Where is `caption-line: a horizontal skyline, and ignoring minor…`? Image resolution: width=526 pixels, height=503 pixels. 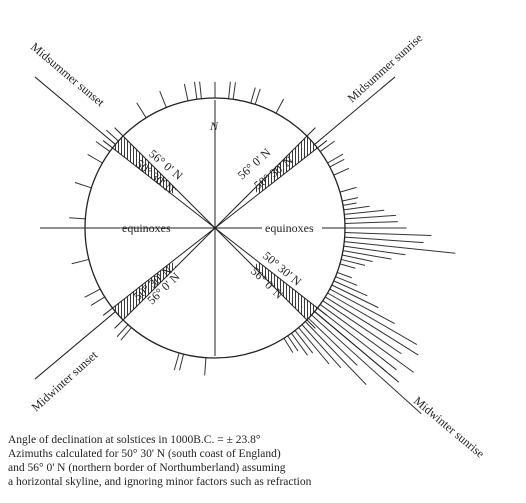
caption-line: a horizontal skyline, and ignoring minor… is located at coordinates (160, 482).